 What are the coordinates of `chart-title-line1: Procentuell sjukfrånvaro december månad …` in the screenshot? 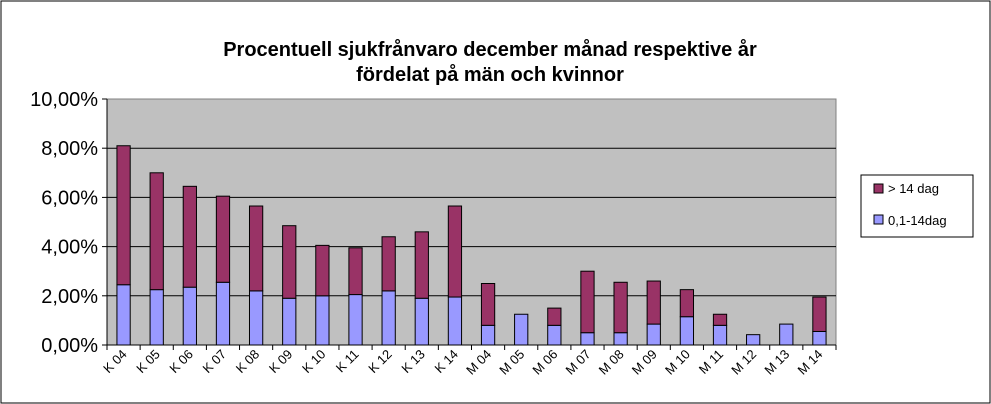 It's located at (490, 49).